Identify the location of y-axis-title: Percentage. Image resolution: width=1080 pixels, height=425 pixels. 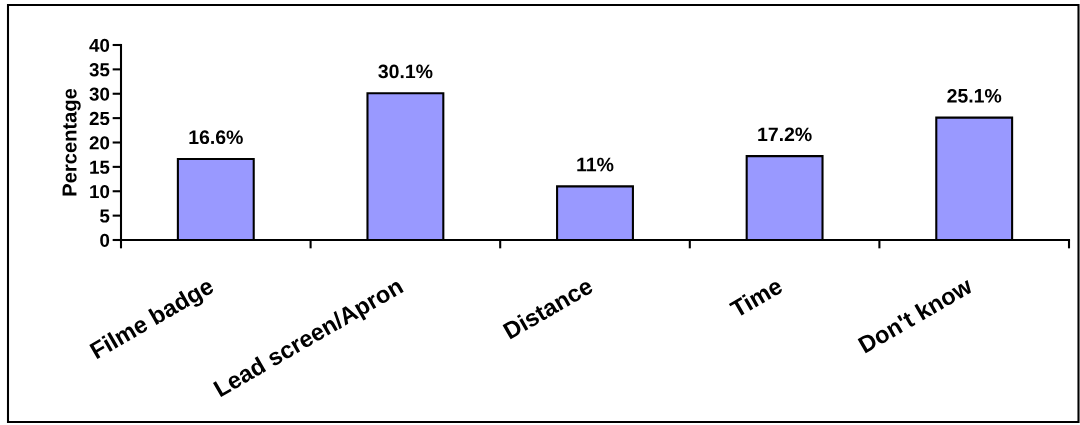
(71, 142).